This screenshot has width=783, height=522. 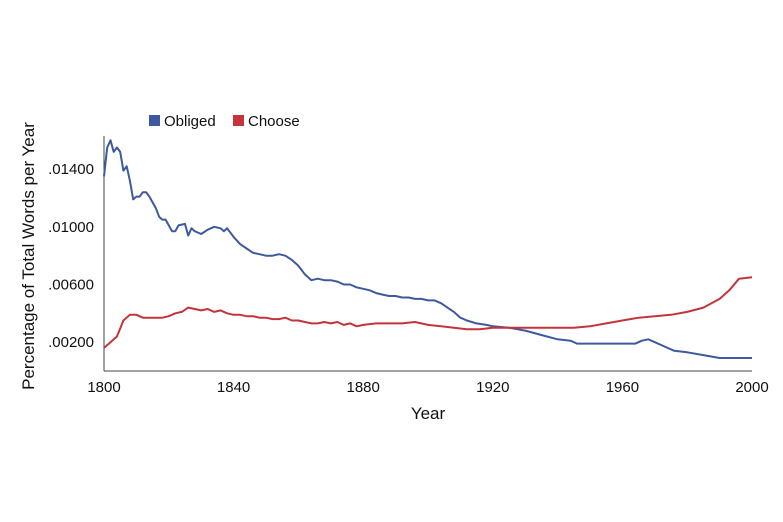 What do you see at coordinates (428, 312) in the screenshot?
I see `series-line-choose` at bounding box center [428, 312].